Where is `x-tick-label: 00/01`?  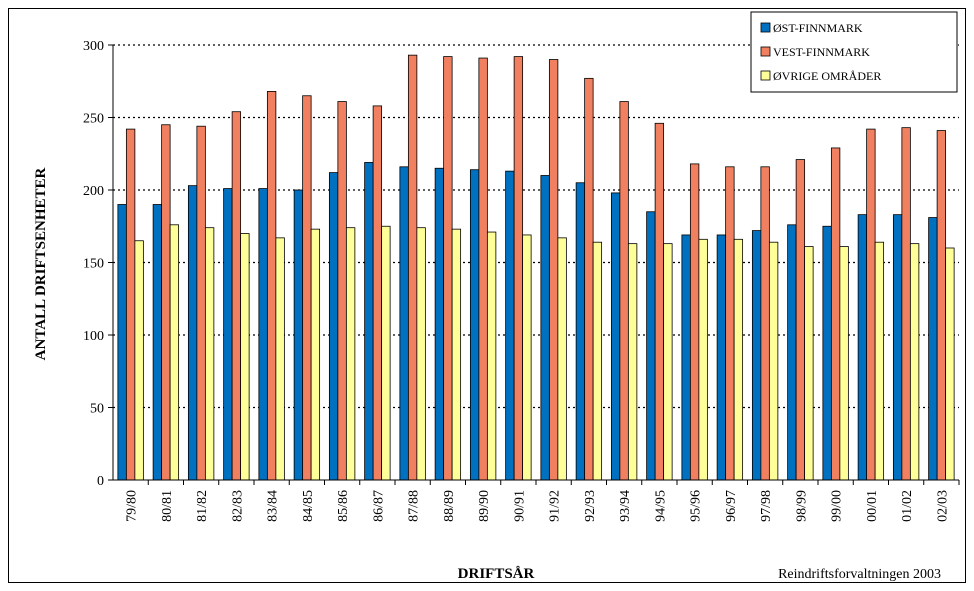 x-tick-label: 00/01 is located at coordinates (872, 506).